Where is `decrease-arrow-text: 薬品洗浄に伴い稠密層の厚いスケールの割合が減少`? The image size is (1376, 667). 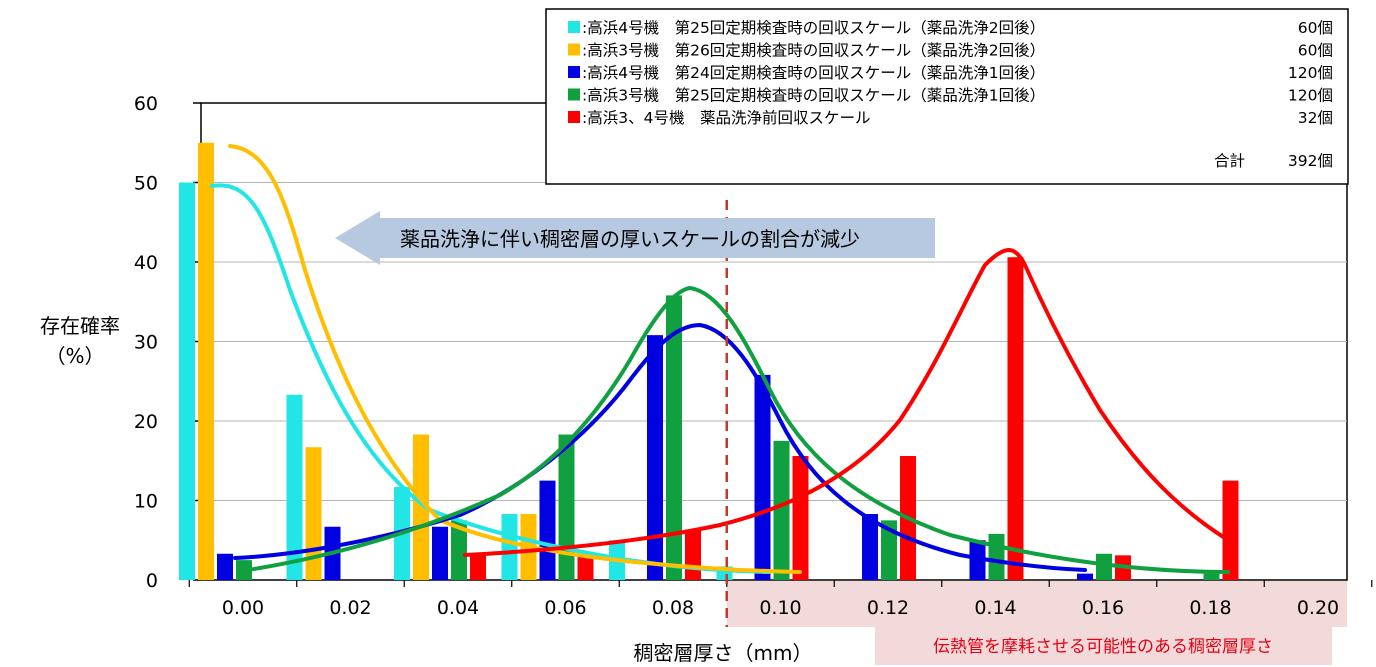
decrease-arrow-text: 薬品洗浄に伴い稠密層の厚いスケールの割合が減少 is located at coordinates (630, 239).